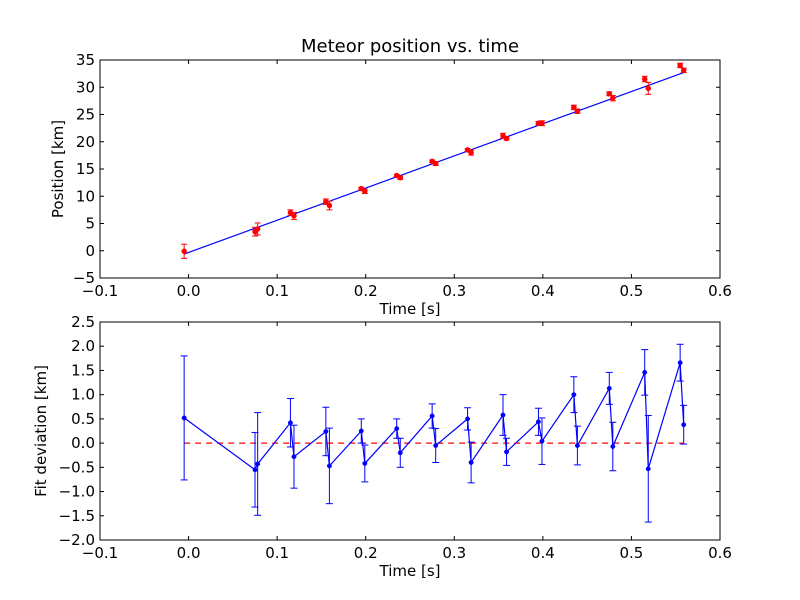  I want to click on chart-title: Meteor position vs. time, so click(410, 46).